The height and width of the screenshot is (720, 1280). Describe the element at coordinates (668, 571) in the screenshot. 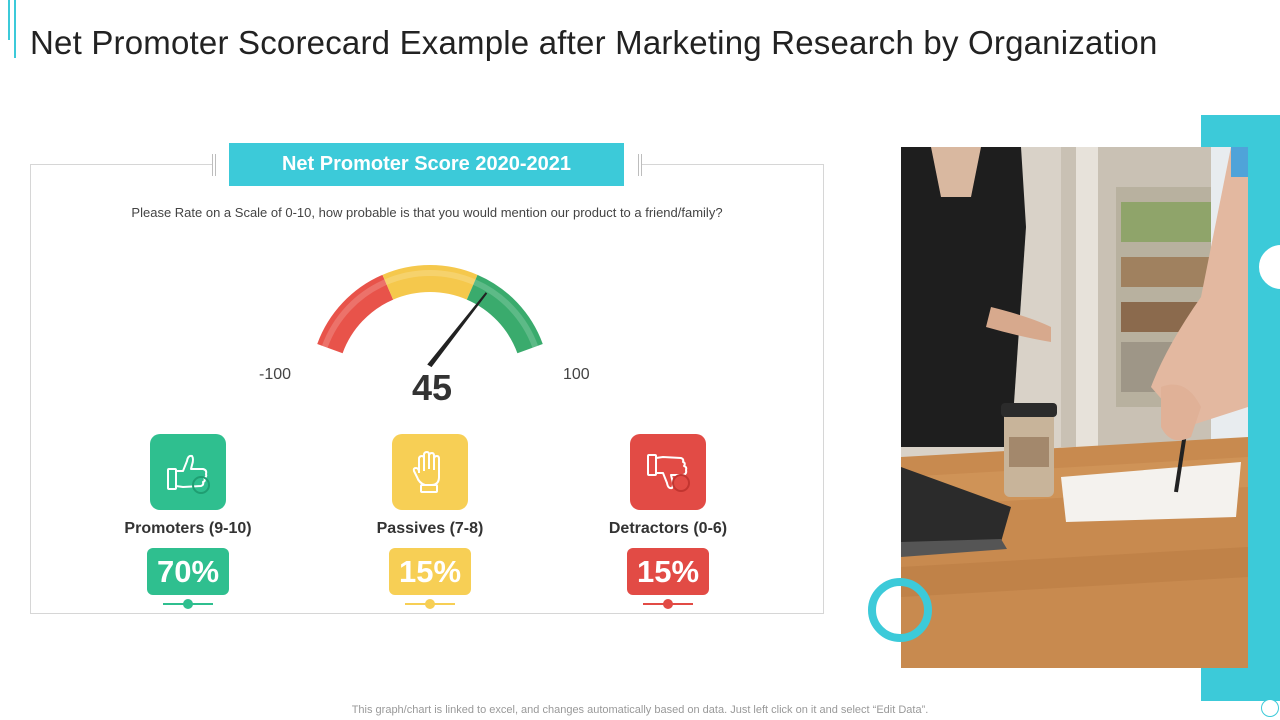

I see `detractors-percent: 15%` at that location.